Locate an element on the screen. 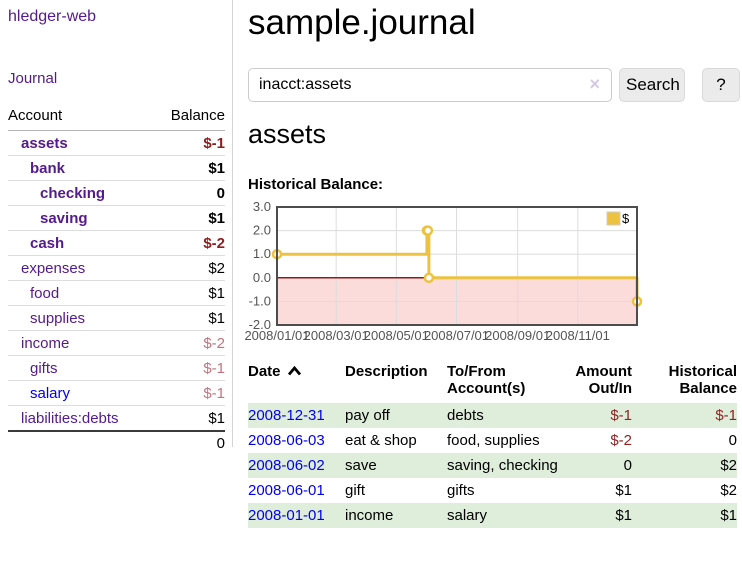 This screenshot has width=742, height=582. account-row: gifts $-1 is located at coordinates (116, 368).